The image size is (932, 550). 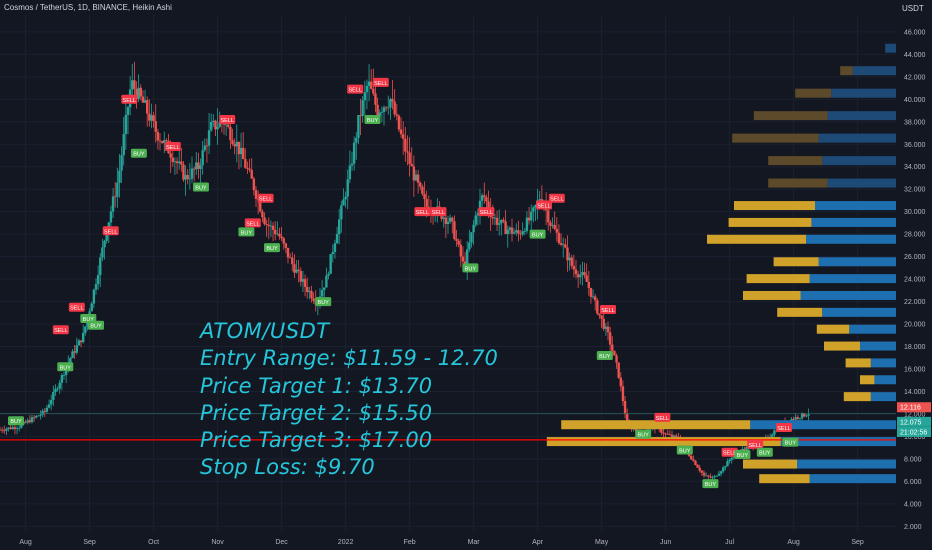 I want to click on price-label-box, so click(x=914, y=421).